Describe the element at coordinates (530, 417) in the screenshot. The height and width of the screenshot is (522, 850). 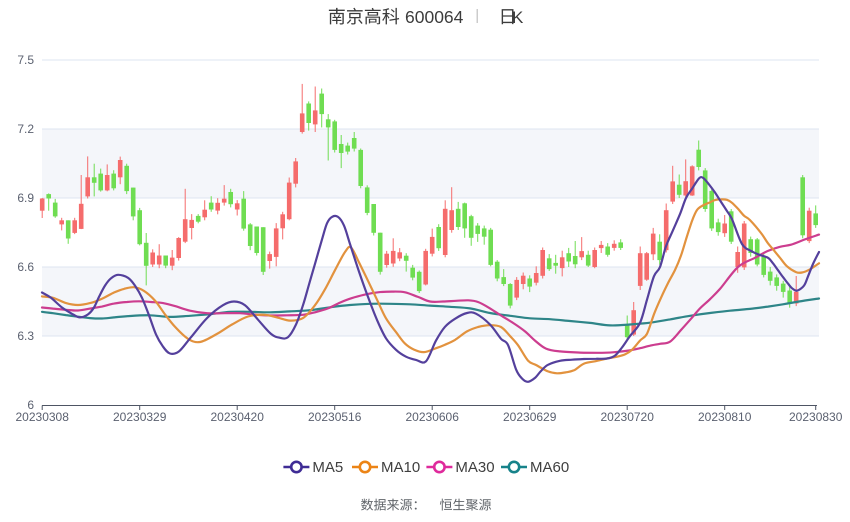
I see `svg-text: 20230629` at that location.